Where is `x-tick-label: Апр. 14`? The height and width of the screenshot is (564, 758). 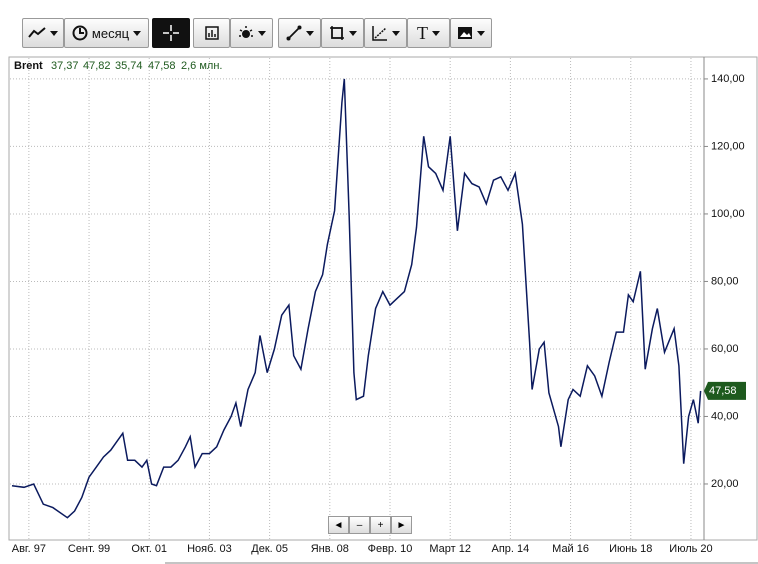 x-tick-label: Апр. 14 is located at coordinates (511, 549).